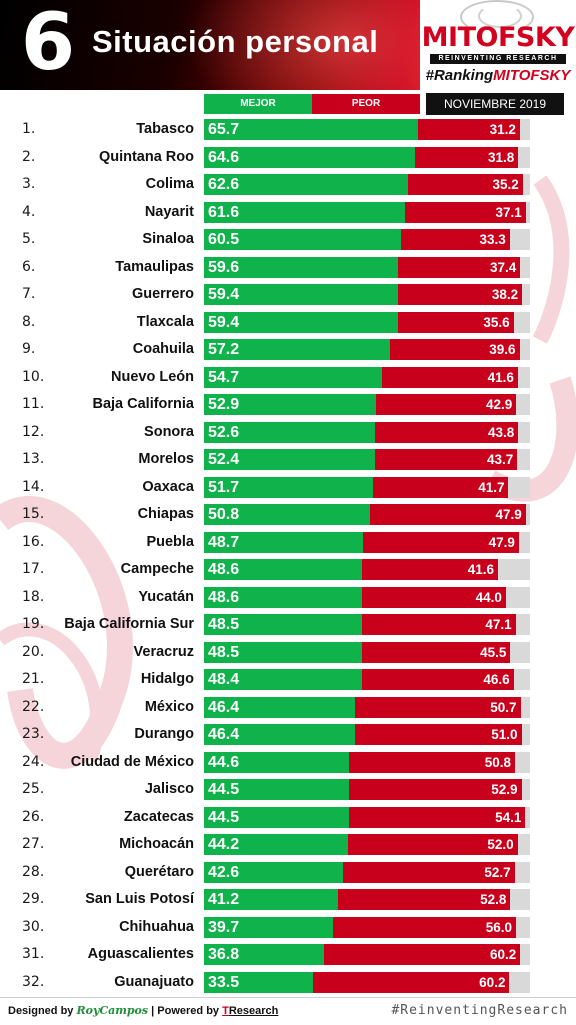  Describe the element at coordinates (156, 844) in the screenshot. I see `state-label: Michoacán` at that location.